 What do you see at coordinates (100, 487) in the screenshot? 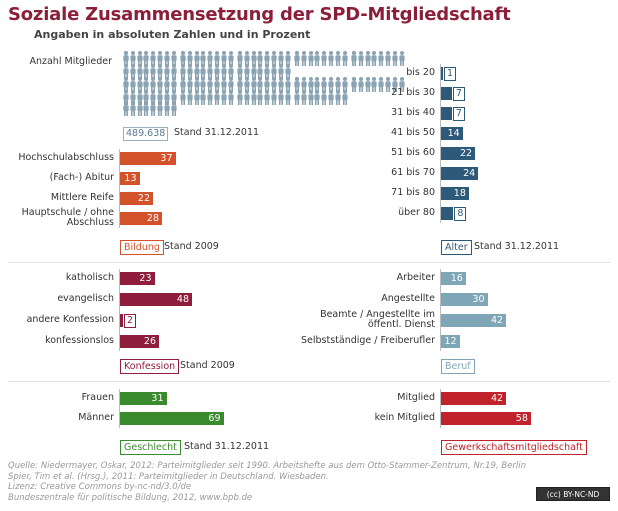
I see `license-line: Lizenz: Creative Commons by-nc-nd/3.0/de` at bounding box center [100, 487].